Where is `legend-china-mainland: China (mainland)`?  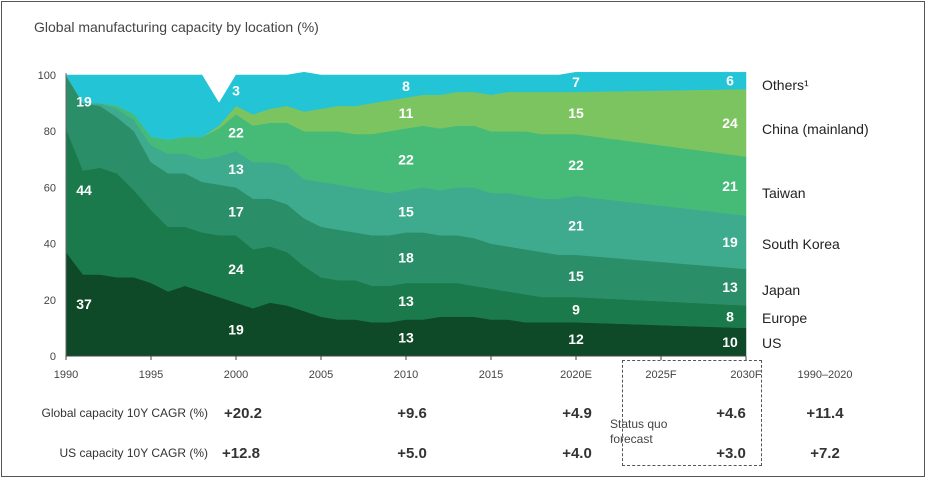
legend-china-mainland: China (mainland) is located at coordinates (815, 129).